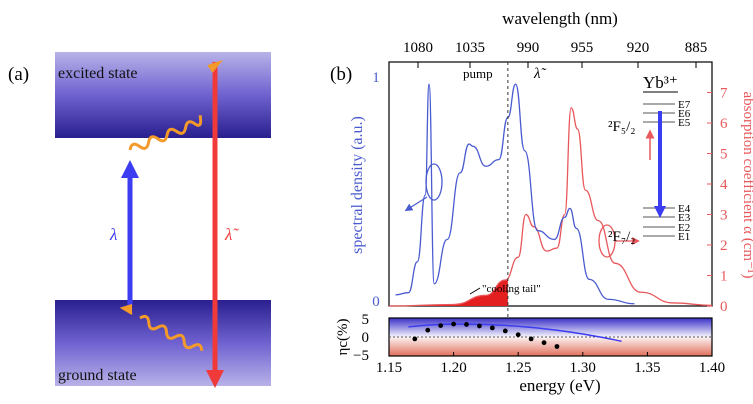 The width and height of the screenshot is (753, 404). Describe the element at coordinates (684, 123) in the screenshot. I see `level-label: E5` at that location.